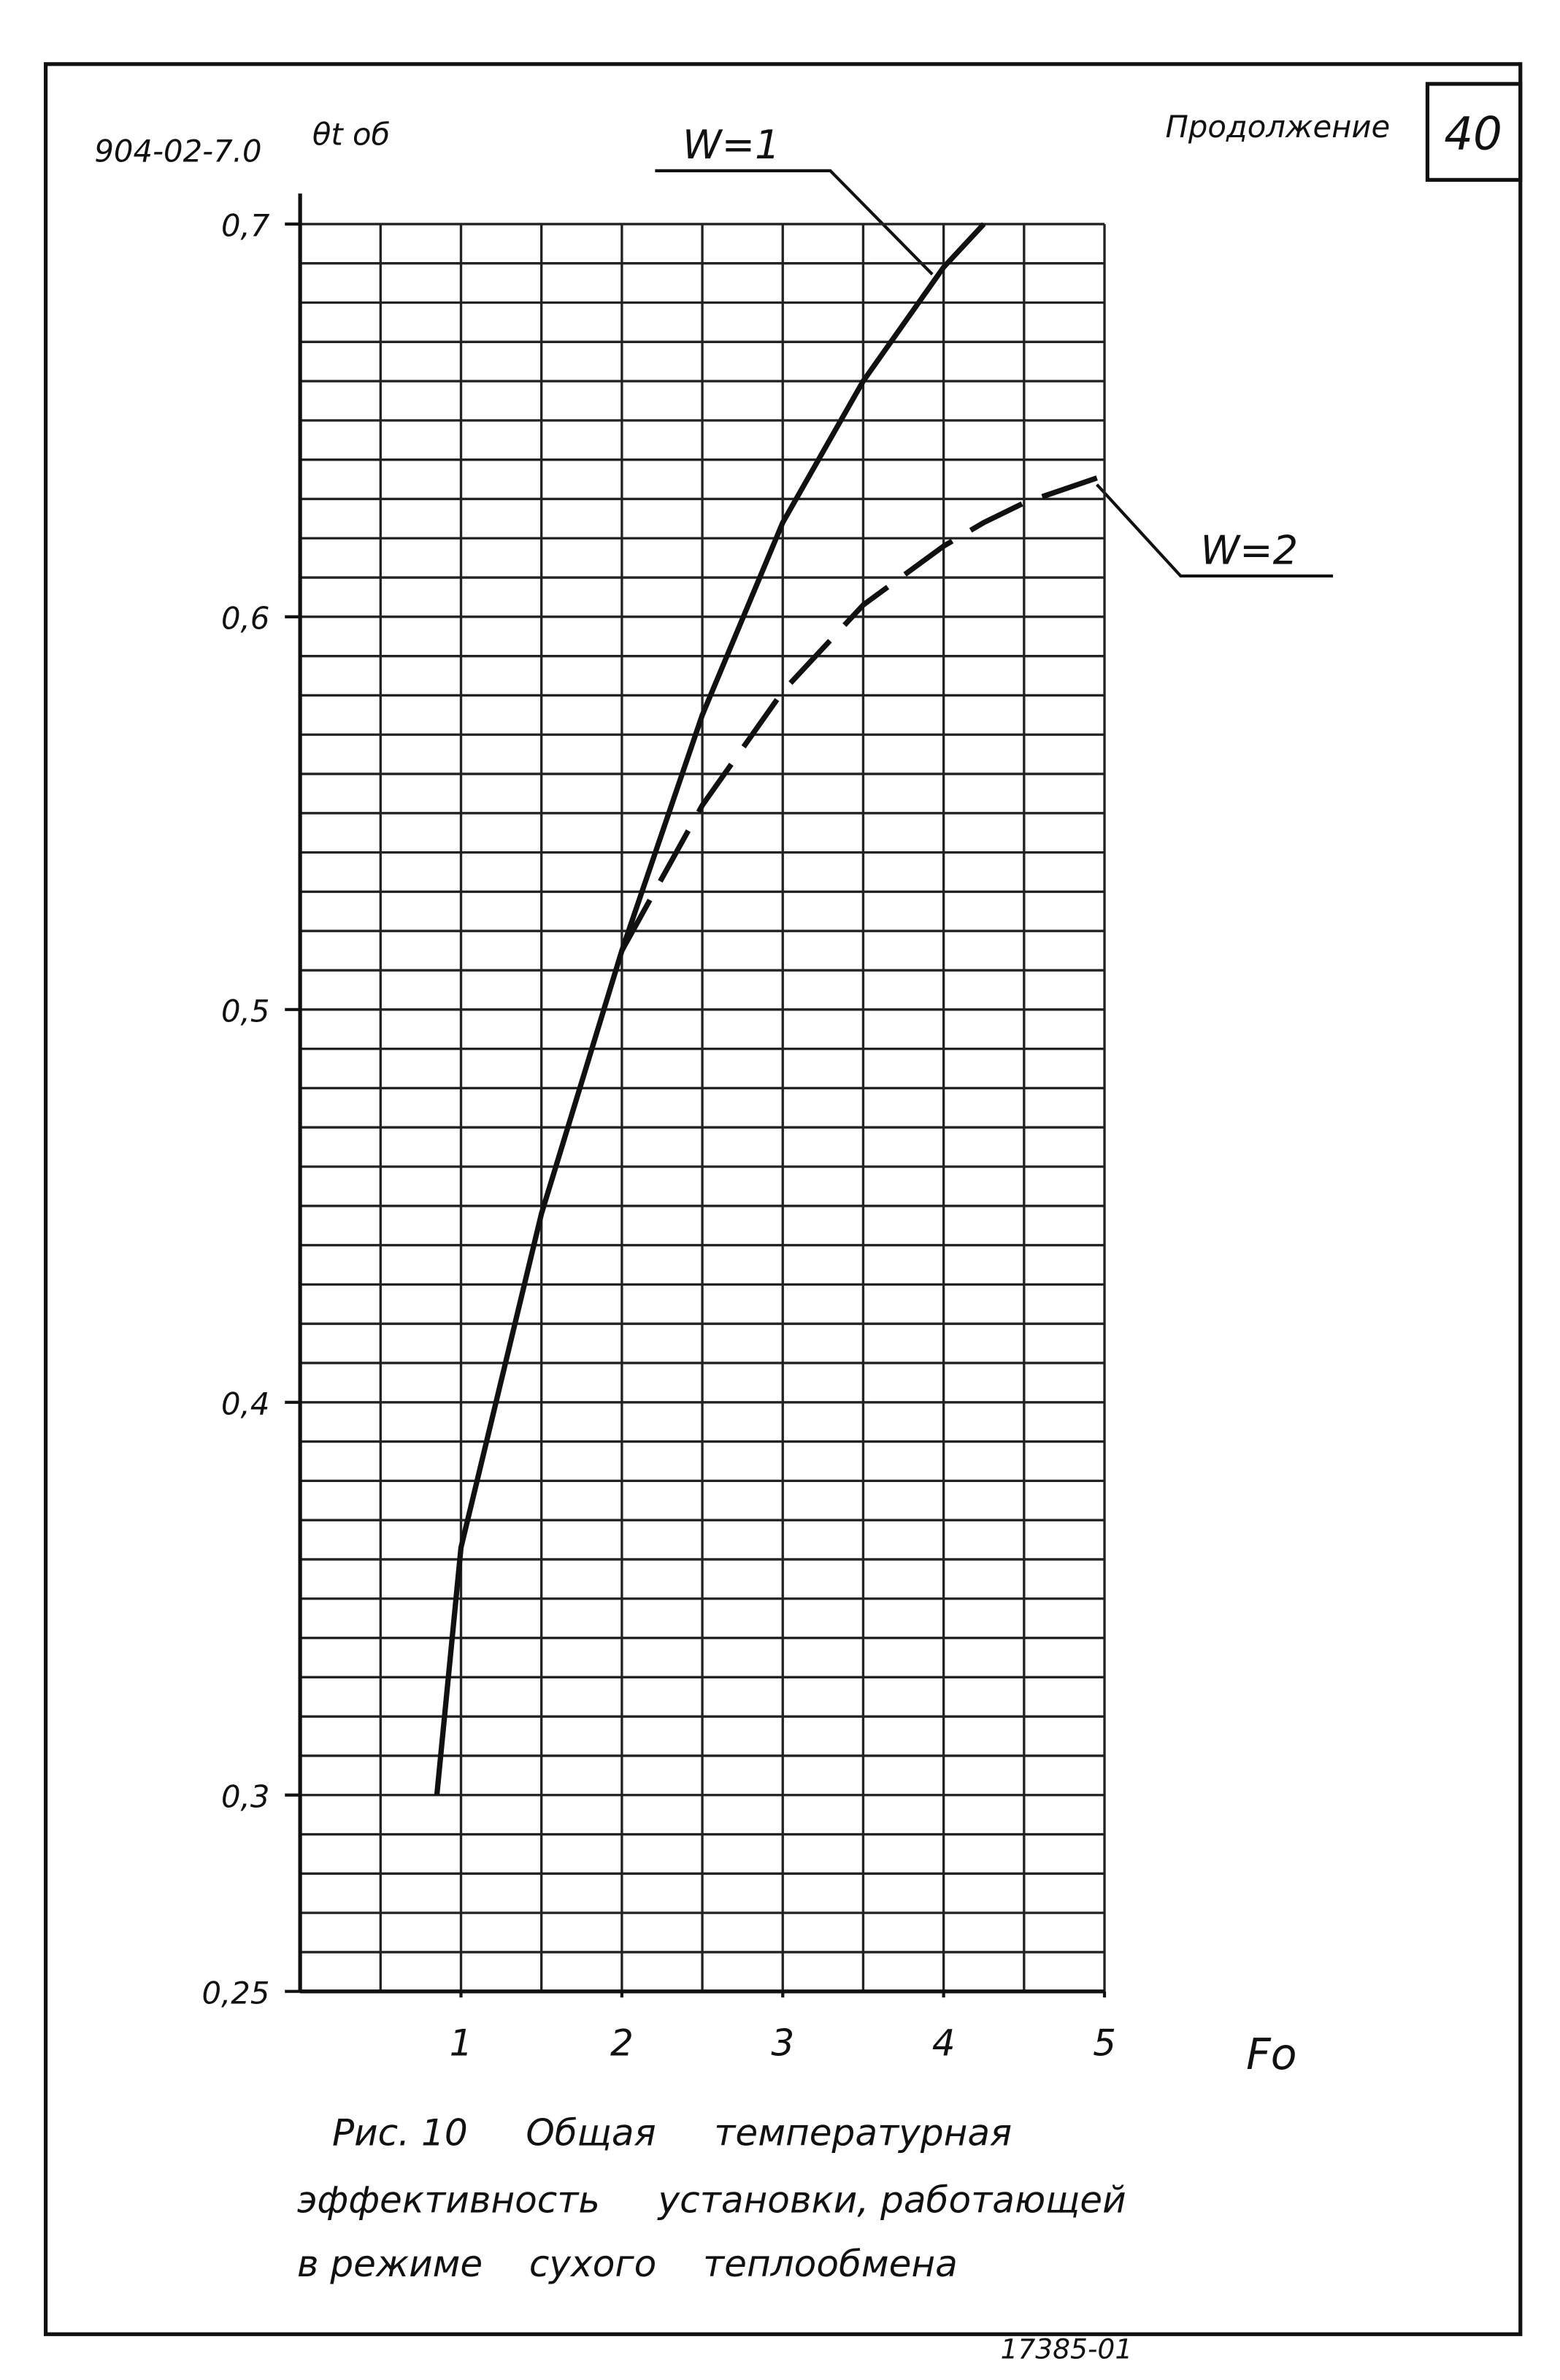  What do you see at coordinates (782, 2043) in the screenshot?
I see `x-tick-label: 3` at bounding box center [782, 2043].